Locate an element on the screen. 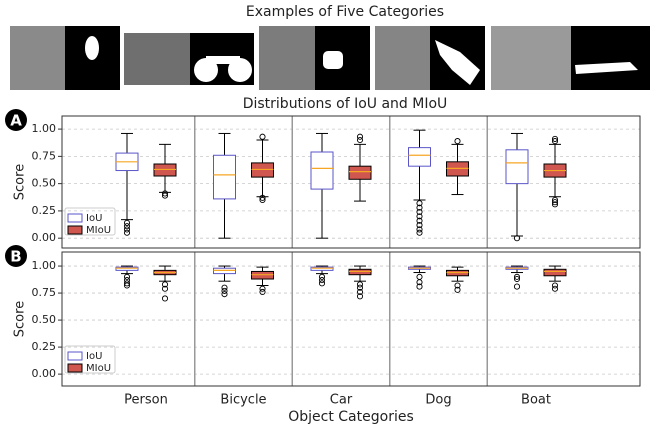 This screenshot has height=427, width=657. x-tick-label: Bicycle is located at coordinates (243, 400).